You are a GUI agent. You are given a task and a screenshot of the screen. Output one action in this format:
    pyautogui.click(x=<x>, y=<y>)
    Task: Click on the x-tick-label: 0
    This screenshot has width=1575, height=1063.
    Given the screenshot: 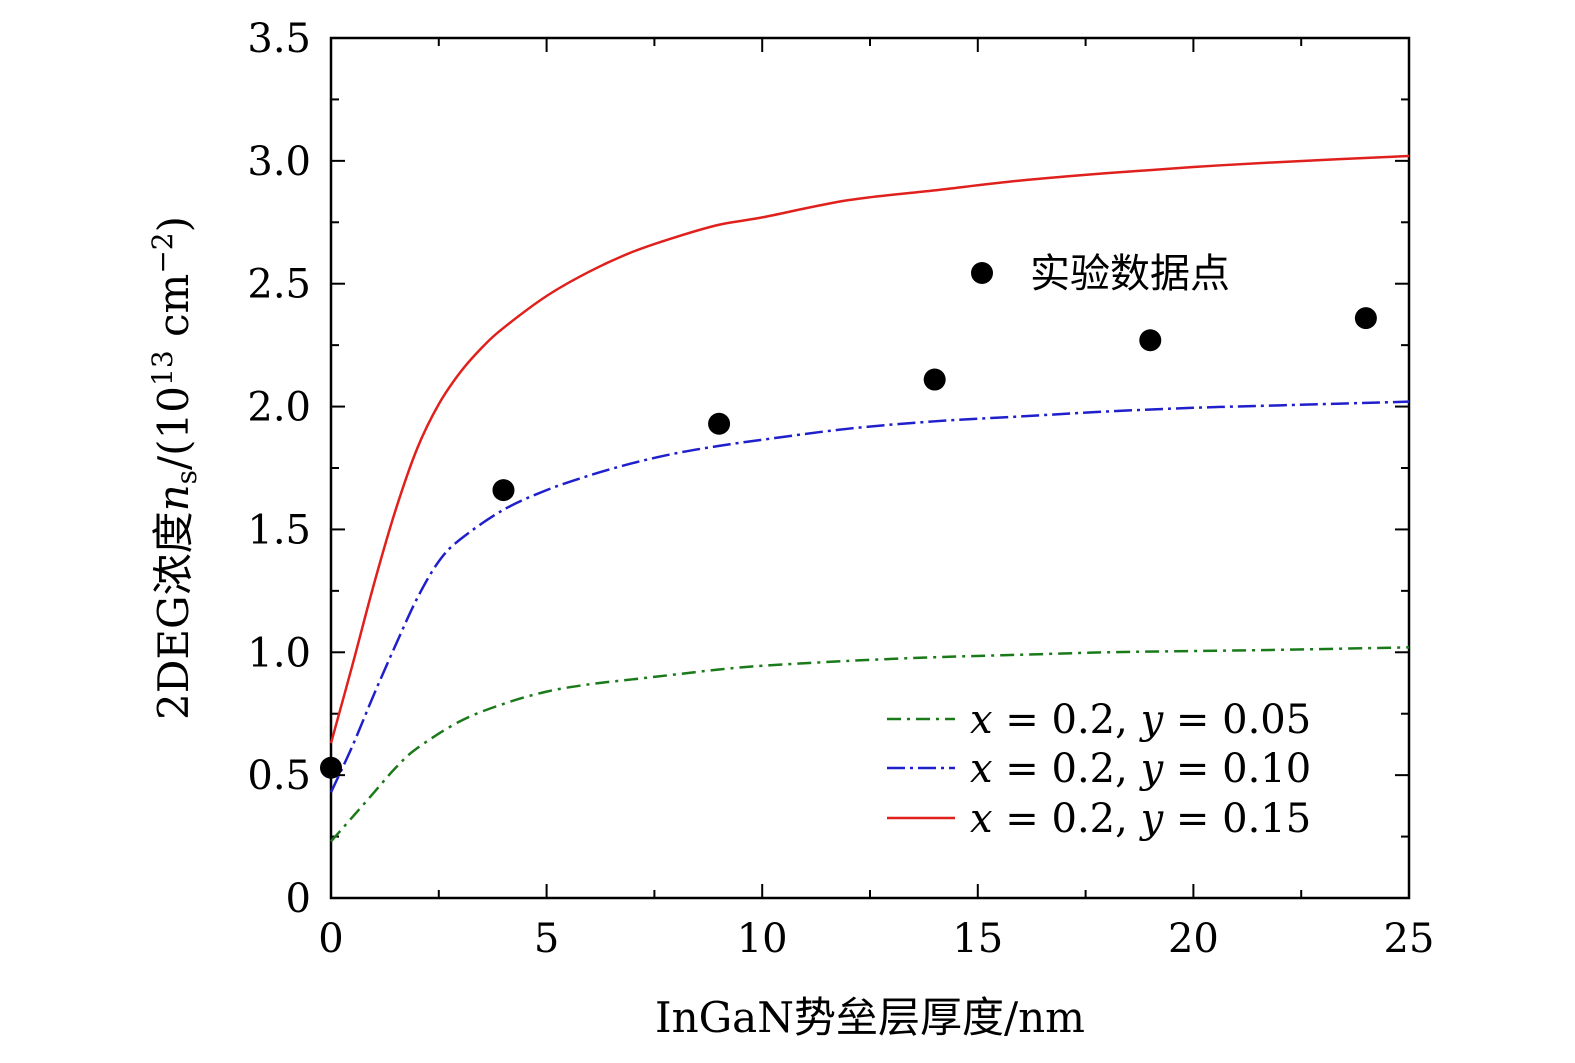 What is the action you would take?
    pyautogui.click(x=330, y=939)
    